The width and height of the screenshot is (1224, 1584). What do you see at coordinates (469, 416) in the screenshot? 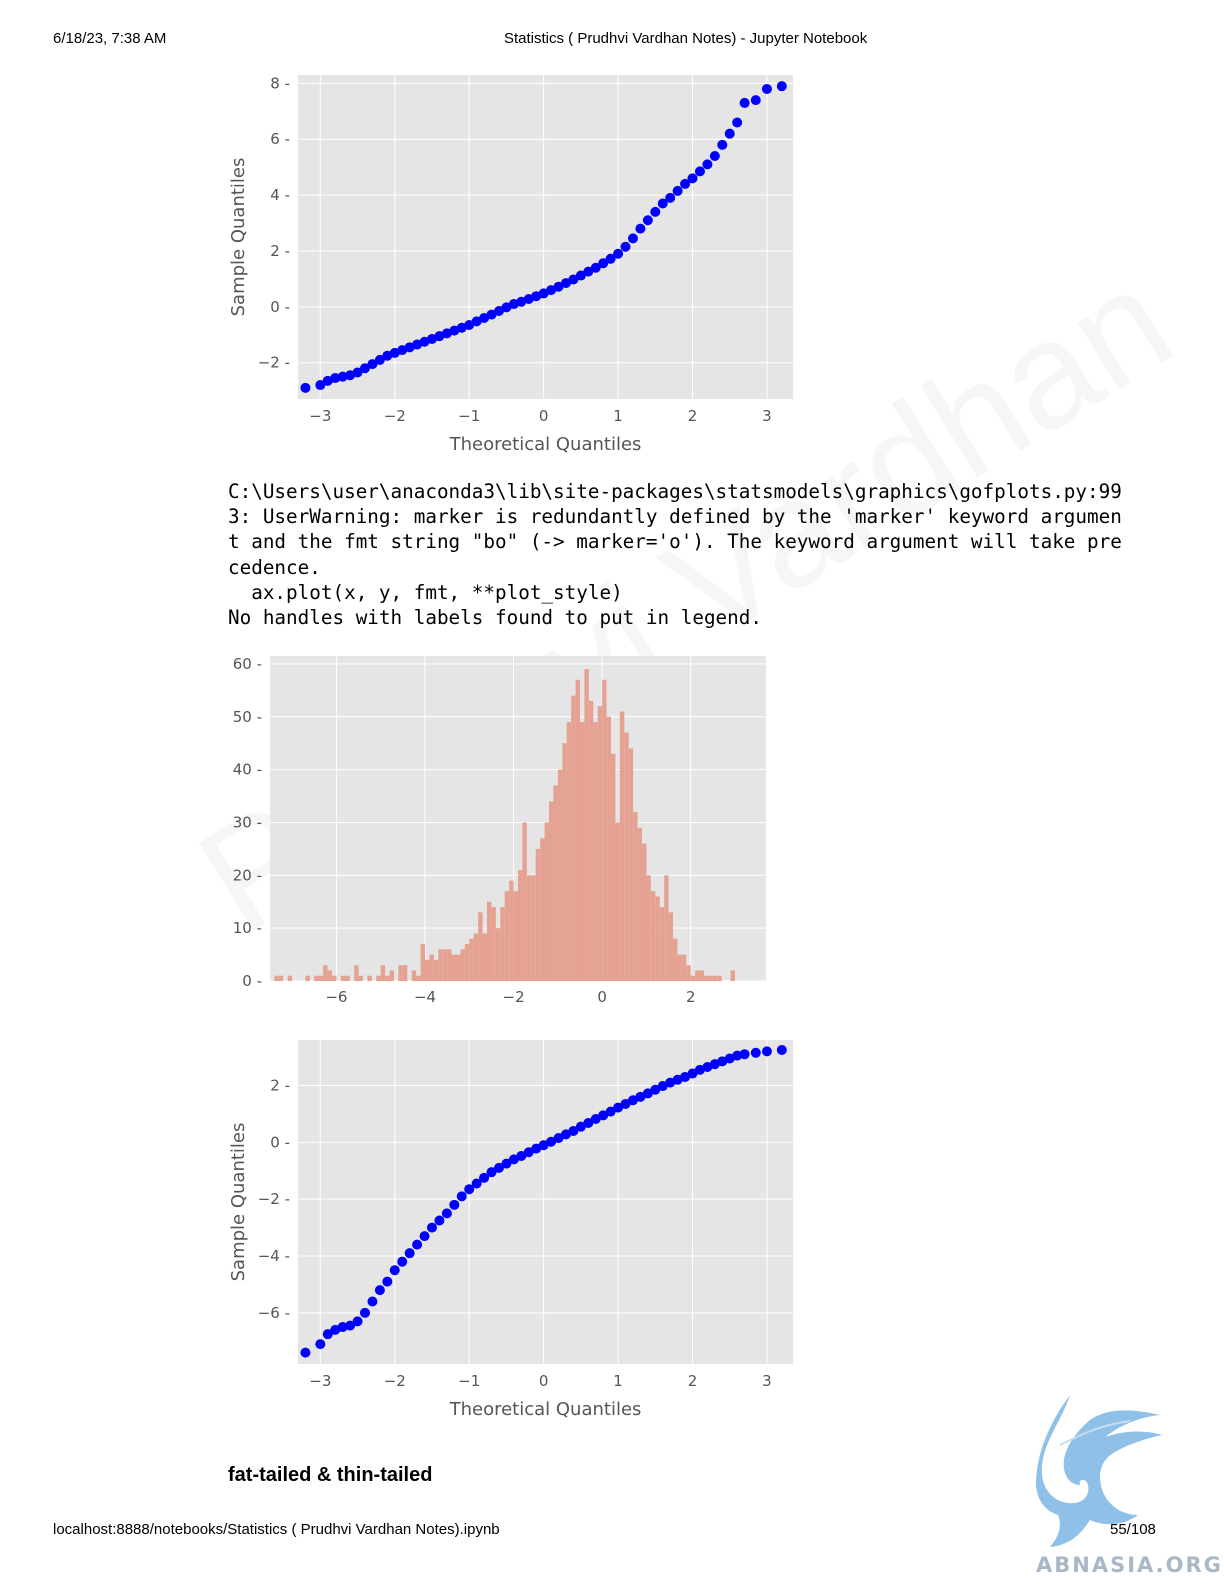
I see `x-tick-label: −1` at bounding box center [469, 416].